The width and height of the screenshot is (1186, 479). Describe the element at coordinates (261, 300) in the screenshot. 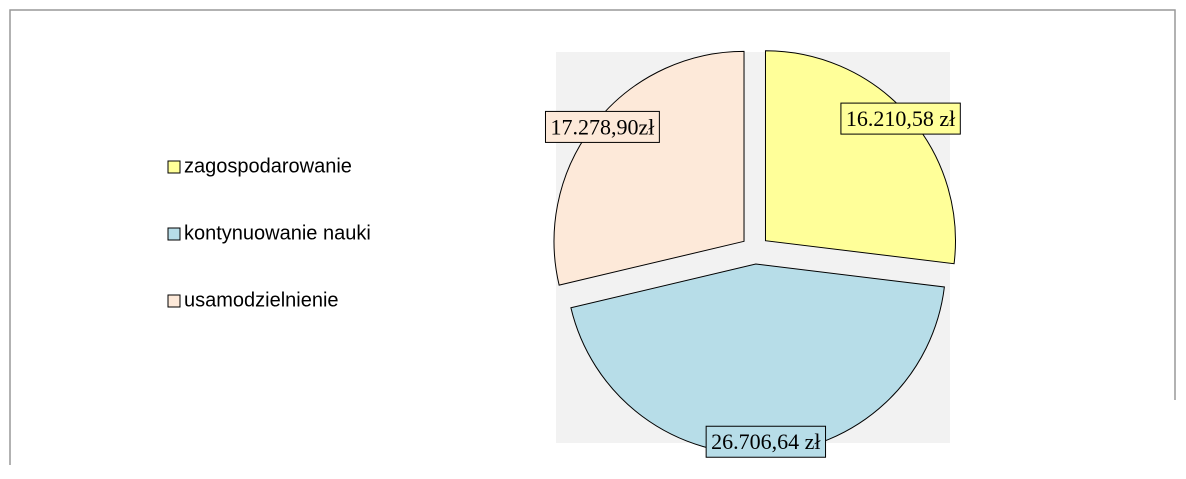

I see `legend-label: usamodzielnienie` at that location.